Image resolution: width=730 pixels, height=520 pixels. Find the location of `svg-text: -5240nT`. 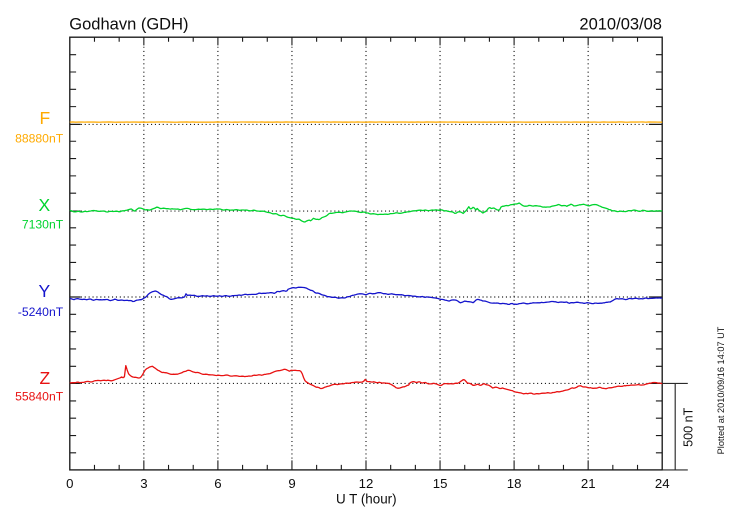

svg-text: -5240nT is located at coordinates (41, 312).